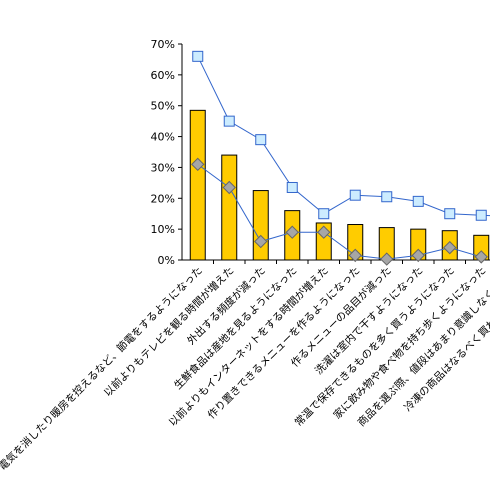 This screenshot has height=483, width=490. I want to click on y-tick-label: 70%, so click(163, 44).